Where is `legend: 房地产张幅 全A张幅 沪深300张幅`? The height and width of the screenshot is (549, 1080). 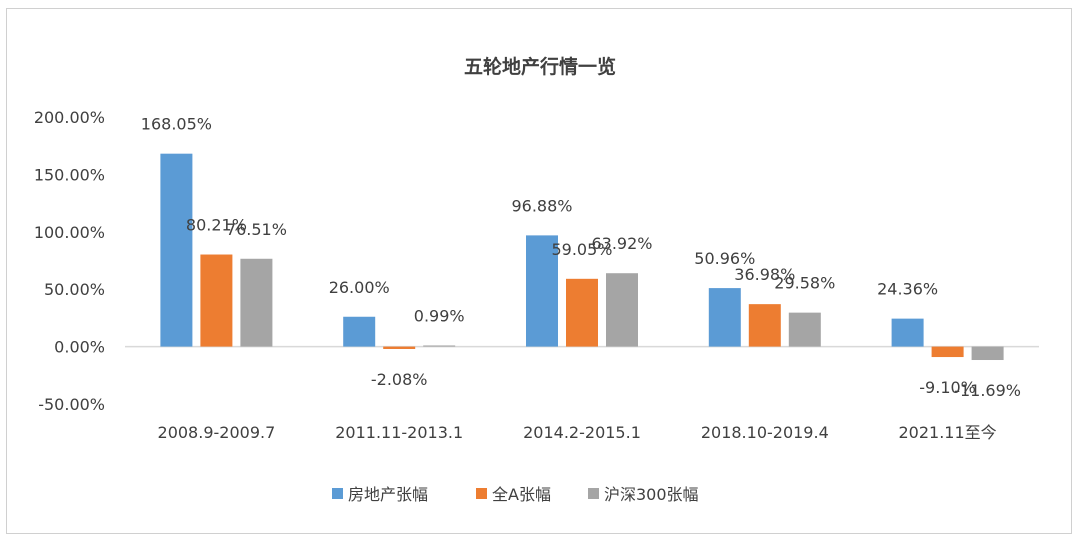
legend: 房地产张幅 全A张幅 沪深300张幅 is located at coordinates (515, 494).